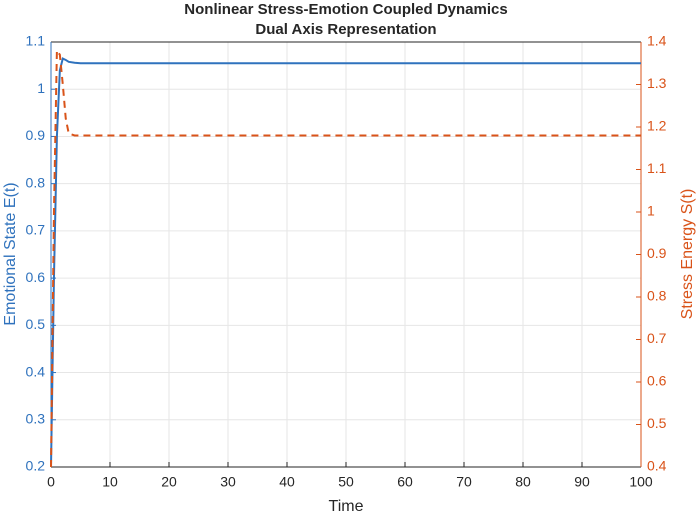 The image size is (700, 516). I want to click on x-axis-label: Time, so click(346, 506).